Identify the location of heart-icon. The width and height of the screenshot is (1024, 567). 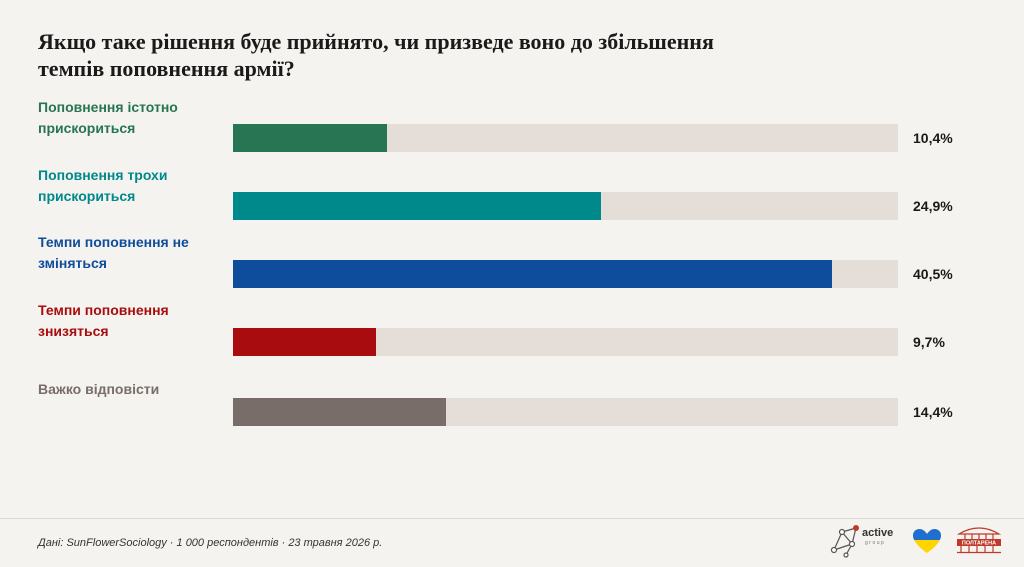
(927, 541).